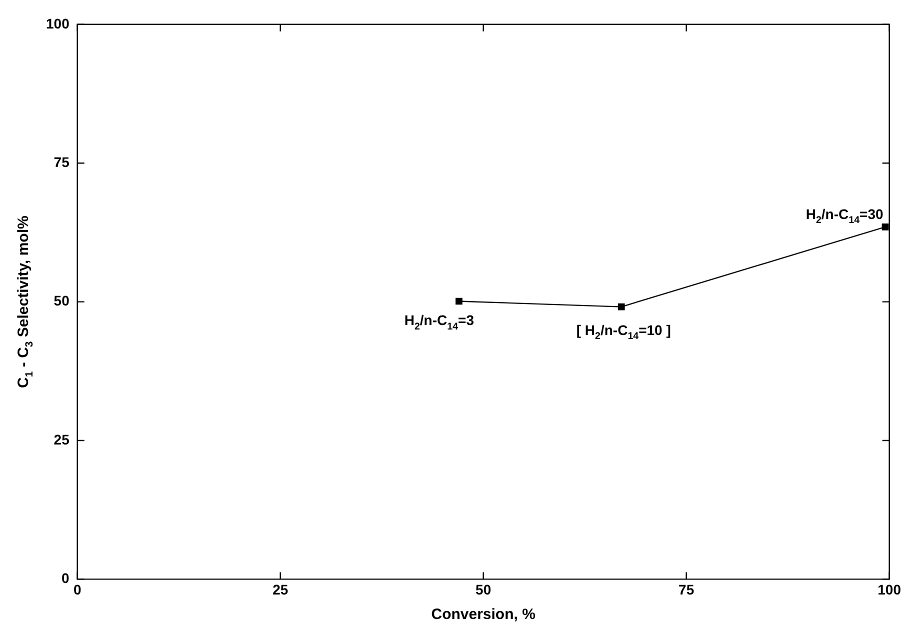 Image resolution: width=912 pixels, height=642 pixels. What do you see at coordinates (484, 589) in the screenshot?
I see `x-tick-label: 50` at bounding box center [484, 589].